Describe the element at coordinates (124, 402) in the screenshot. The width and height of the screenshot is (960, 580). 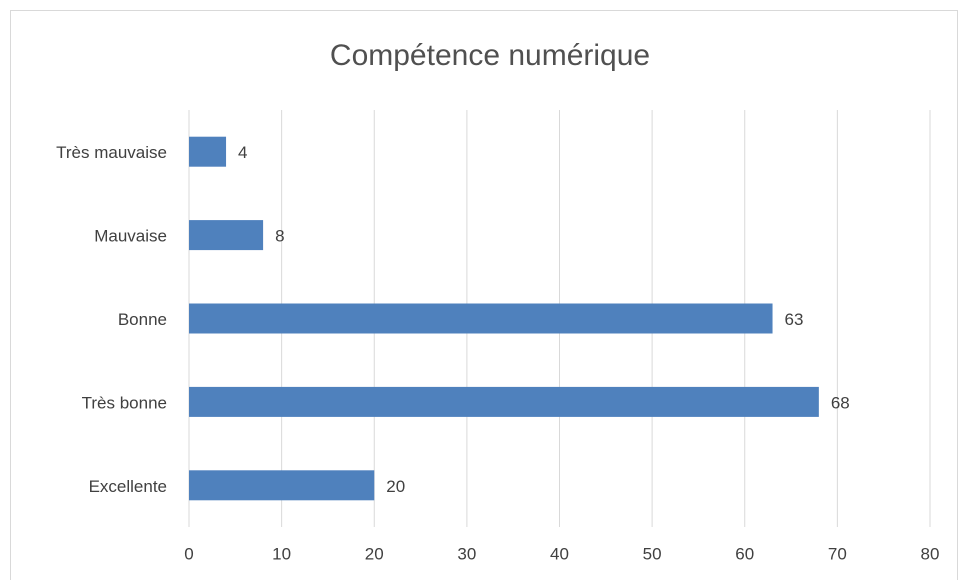
I see `y-tick-label: Très bonne` at that location.